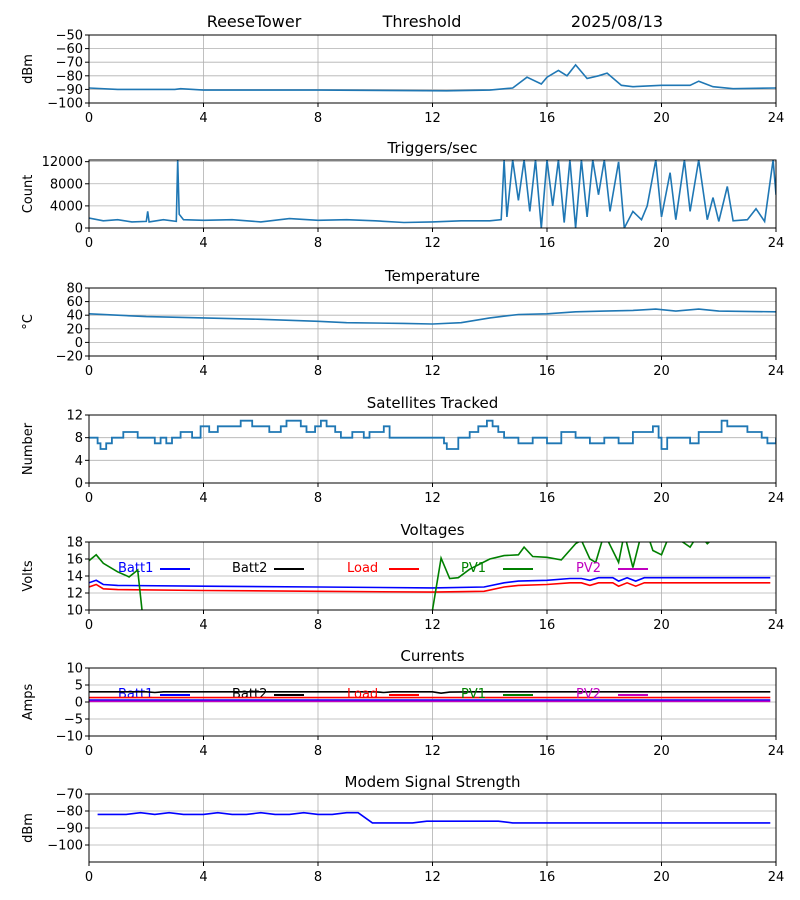  I want to click on y-tick-label: −60, so click(69, 49).